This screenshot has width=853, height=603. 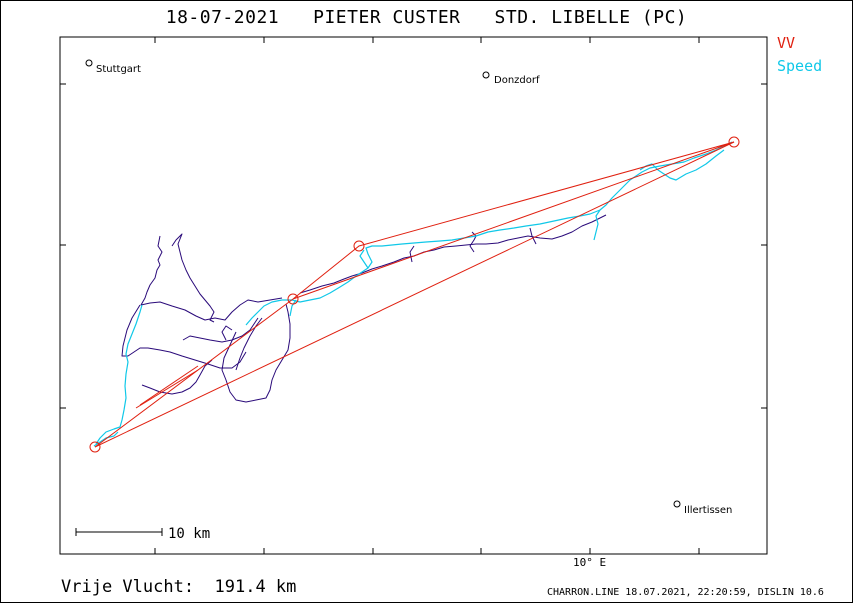 What do you see at coordinates (517, 80) in the screenshot?
I see `place-label: Donzdorf` at bounding box center [517, 80].